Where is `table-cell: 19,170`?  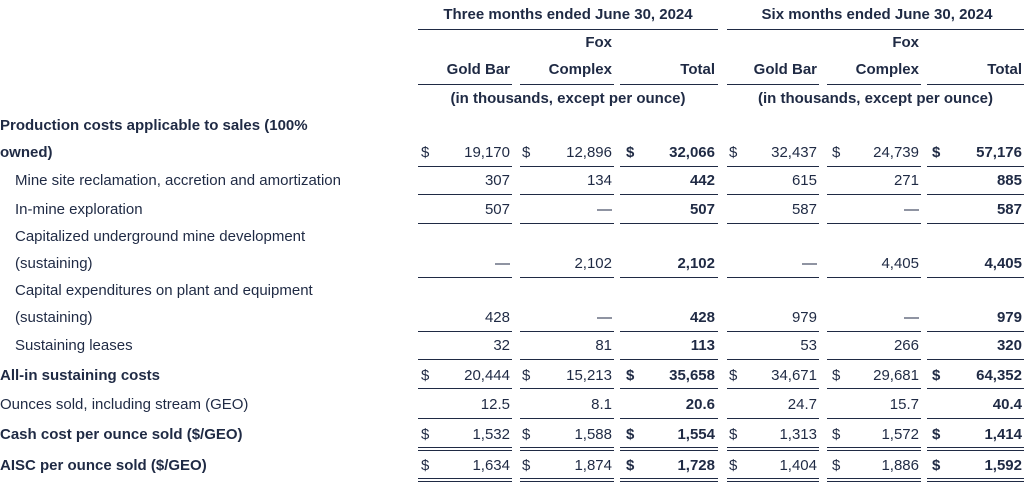 table-cell: 19,170 is located at coordinates (470, 153).